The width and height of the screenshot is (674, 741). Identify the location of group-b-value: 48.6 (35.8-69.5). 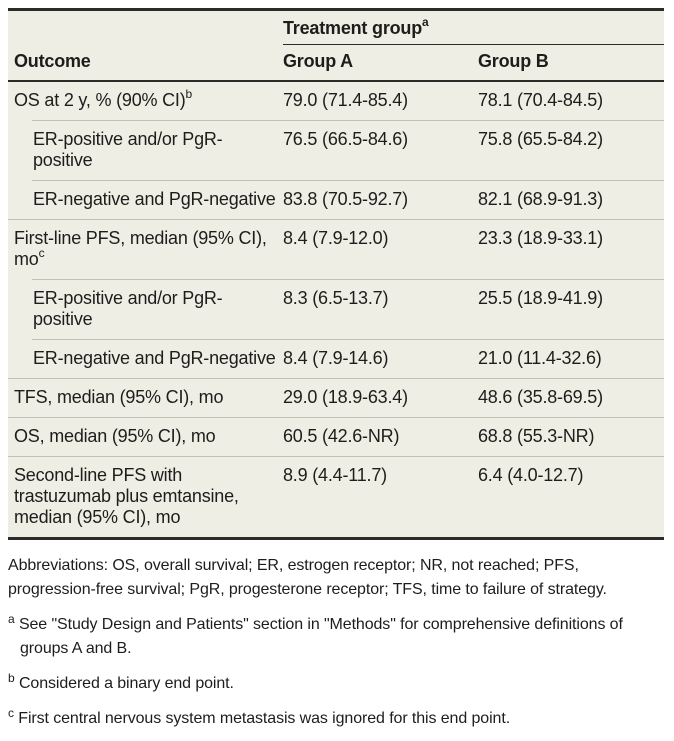
(540, 397).